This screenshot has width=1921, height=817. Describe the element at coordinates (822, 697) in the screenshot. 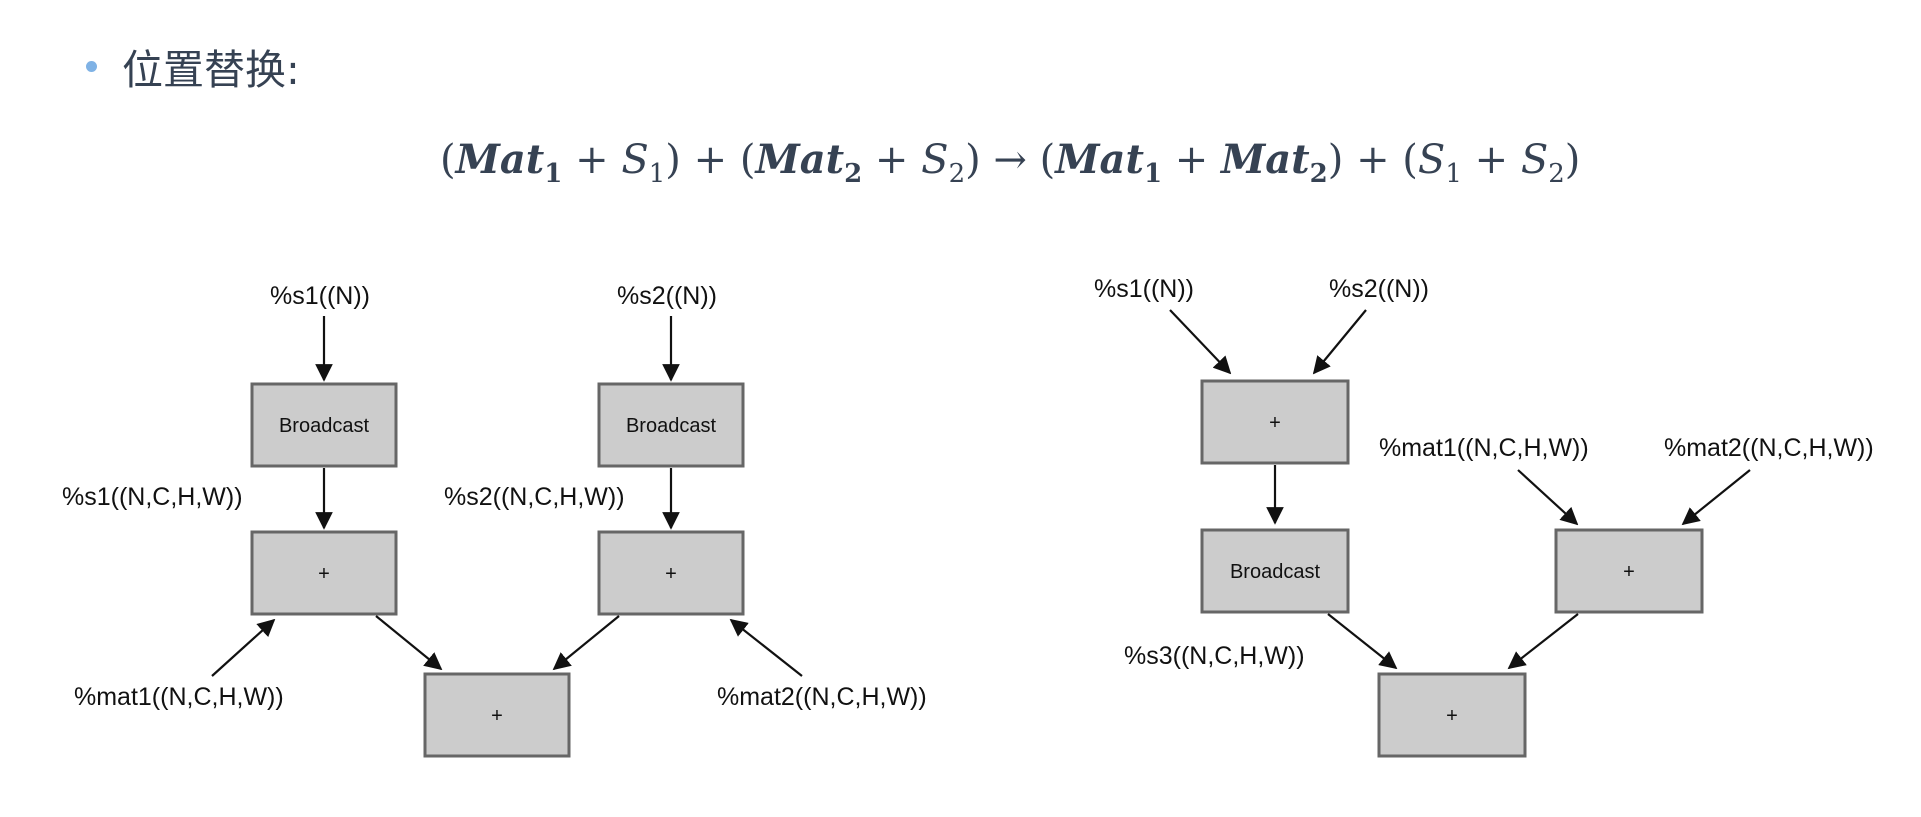

I see `left-input-mat2-label: %mat2((N,C,H,W))` at that location.